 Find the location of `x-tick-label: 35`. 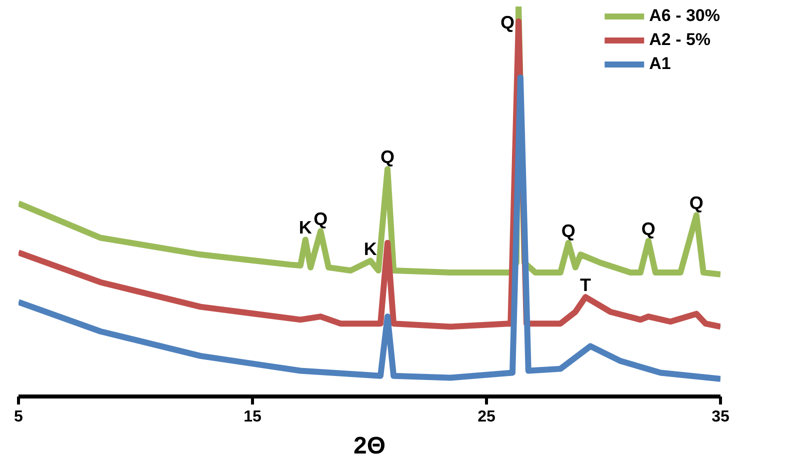

x-tick-label: 35 is located at coordinates (721, 417).